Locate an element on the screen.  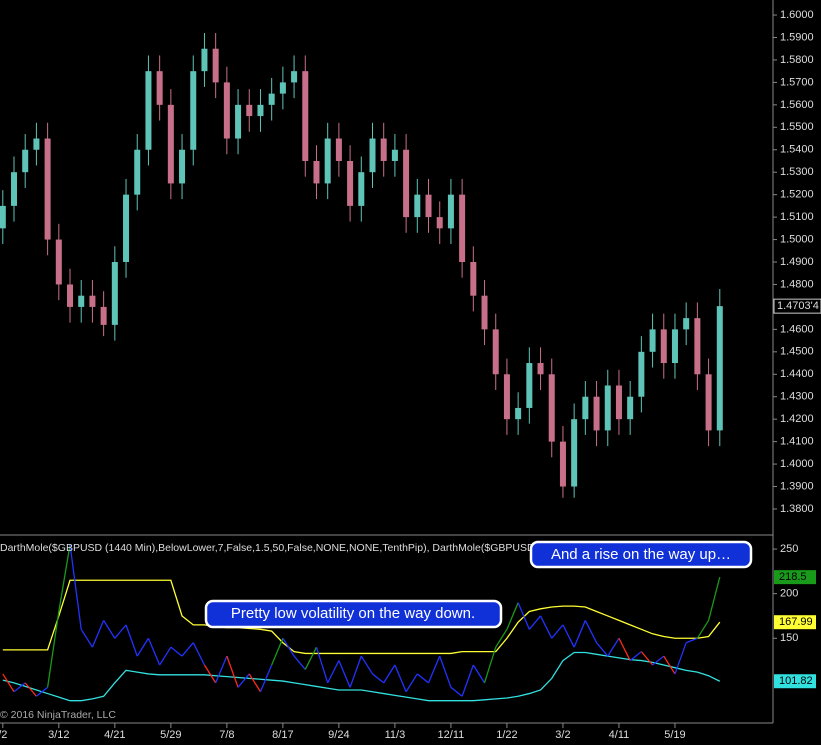
y-tick-label: 1.4500 is located at coordinates (797, 352).